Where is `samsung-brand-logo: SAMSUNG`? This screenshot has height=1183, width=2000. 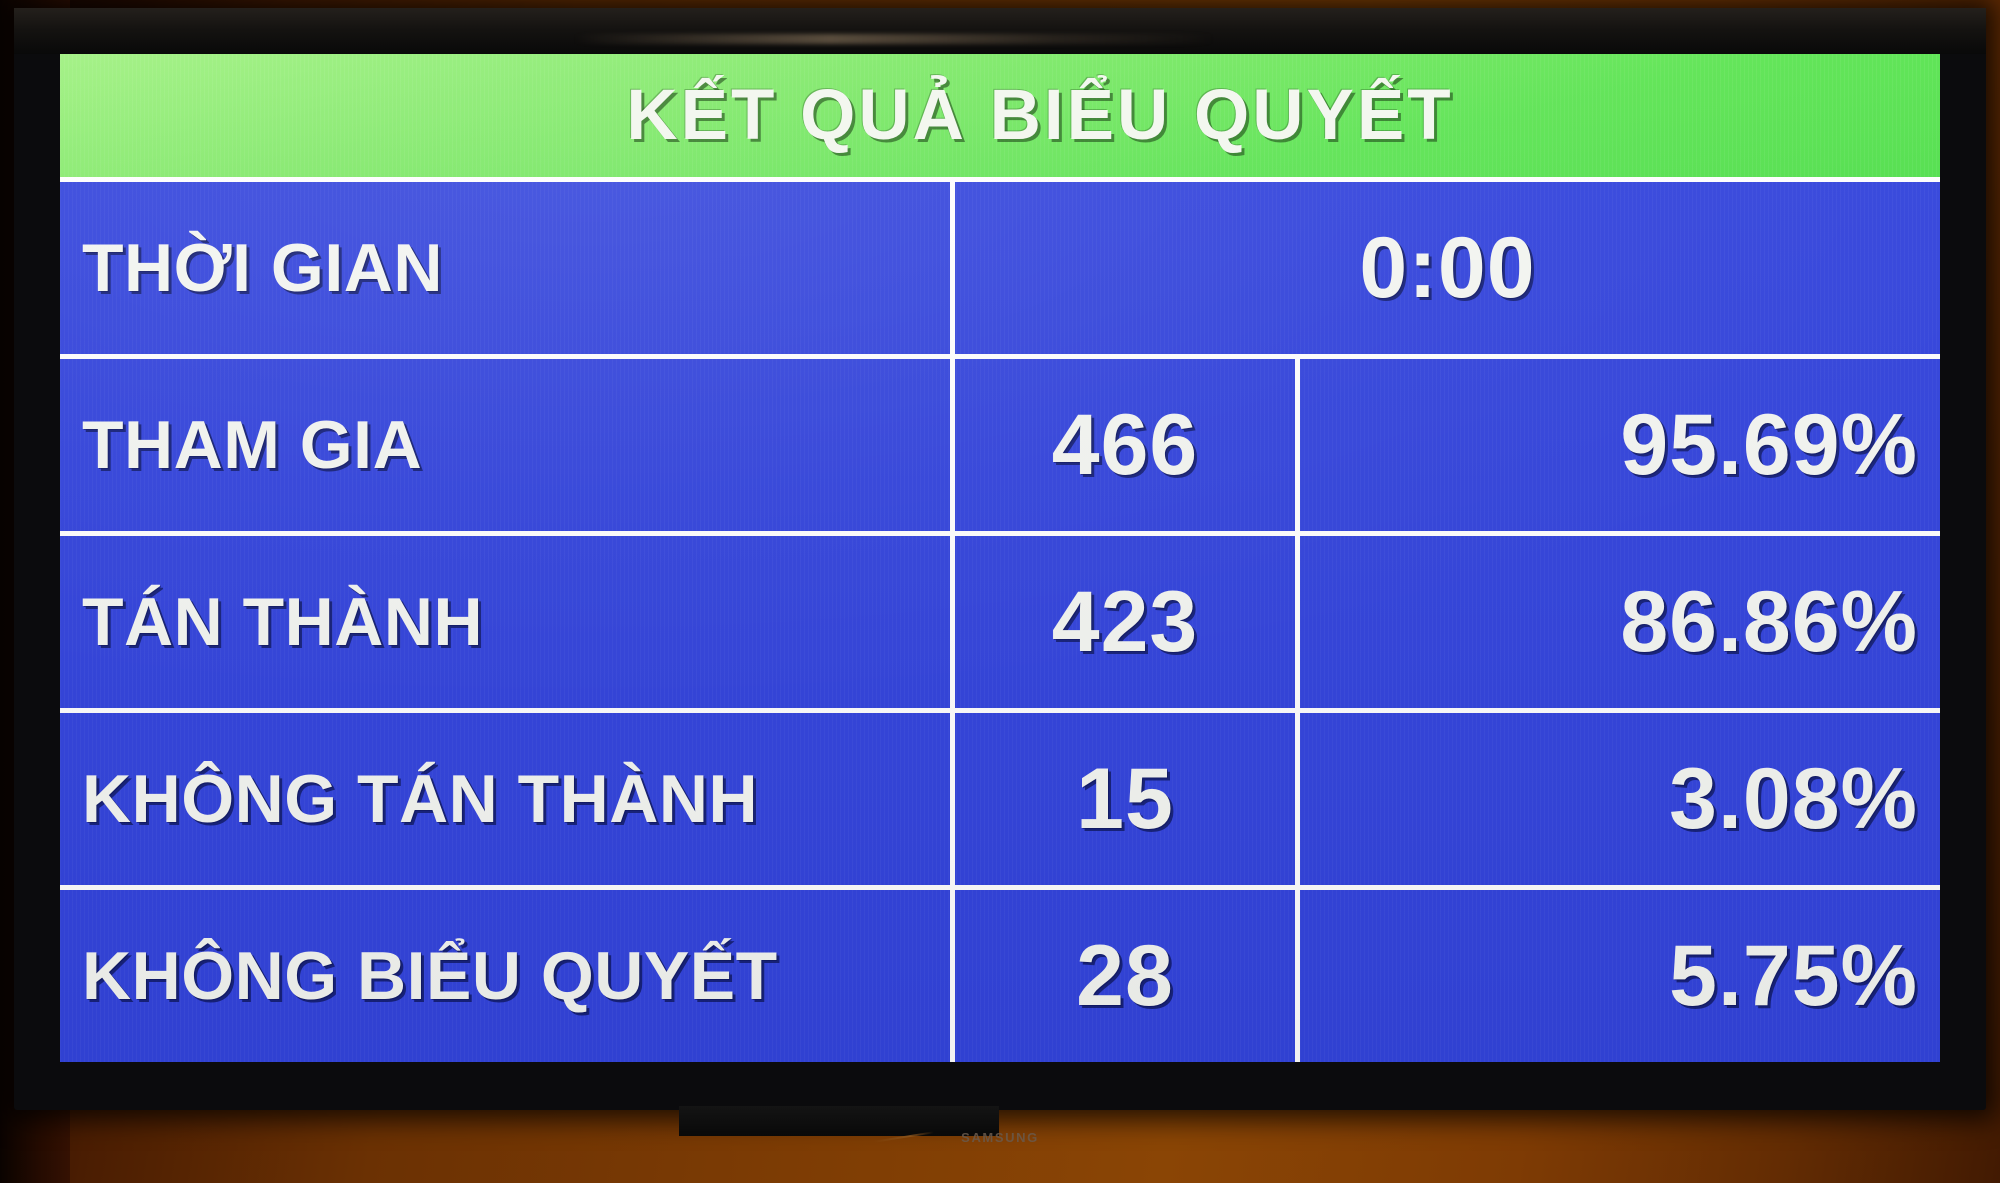
samsung-brand-logo: SAMSUNG is located at coordinates (1000, 1137).